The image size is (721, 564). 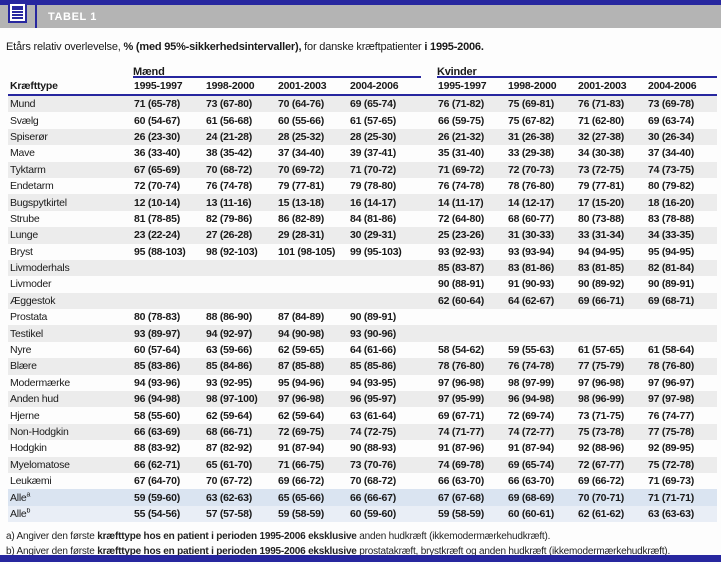 What do you see at coordinates (601, 268) in the screenshot?
I see `value-cell: 83 (81-85)` at bounding box center [601, 268].